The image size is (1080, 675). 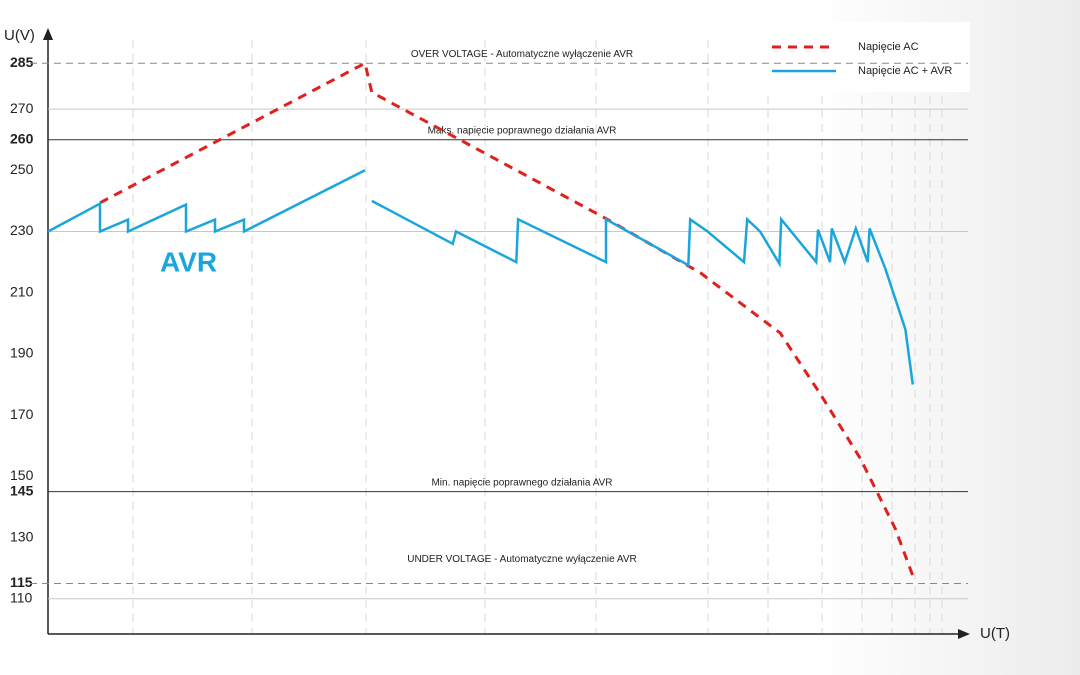 I want to click on x-axis-label: U(T), so click(x=995, y=633).